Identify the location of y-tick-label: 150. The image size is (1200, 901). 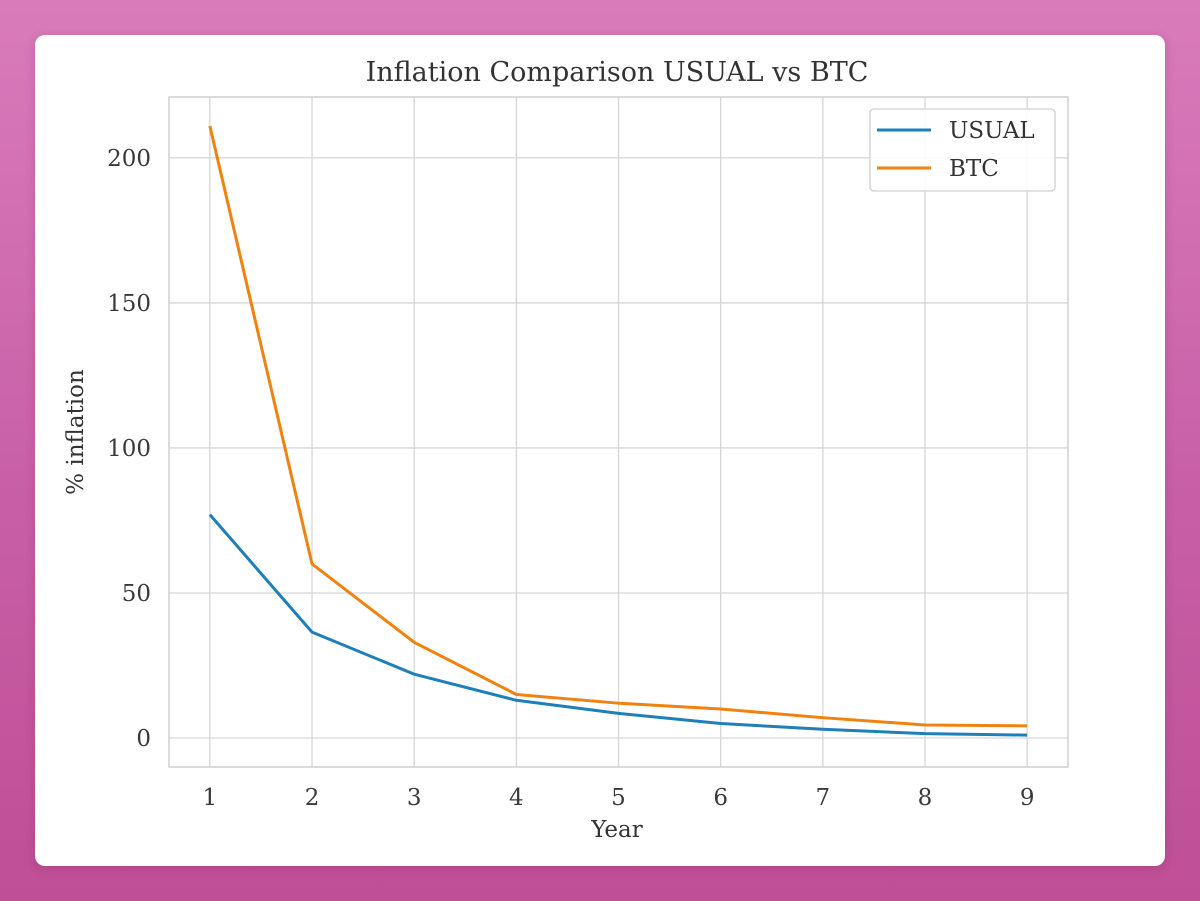
(129, 304).